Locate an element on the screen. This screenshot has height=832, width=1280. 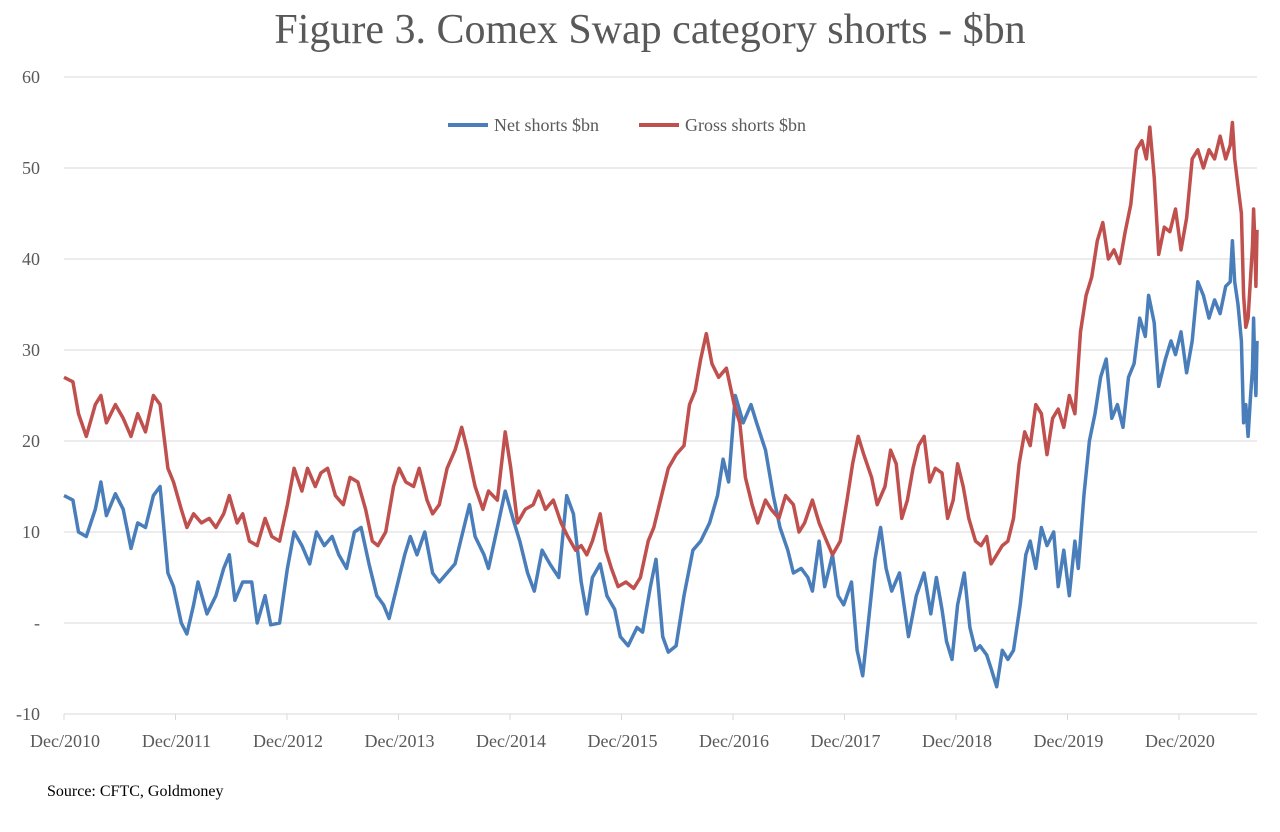
x-tick-label: Dec/2017 is located at coordinates (845, 741).